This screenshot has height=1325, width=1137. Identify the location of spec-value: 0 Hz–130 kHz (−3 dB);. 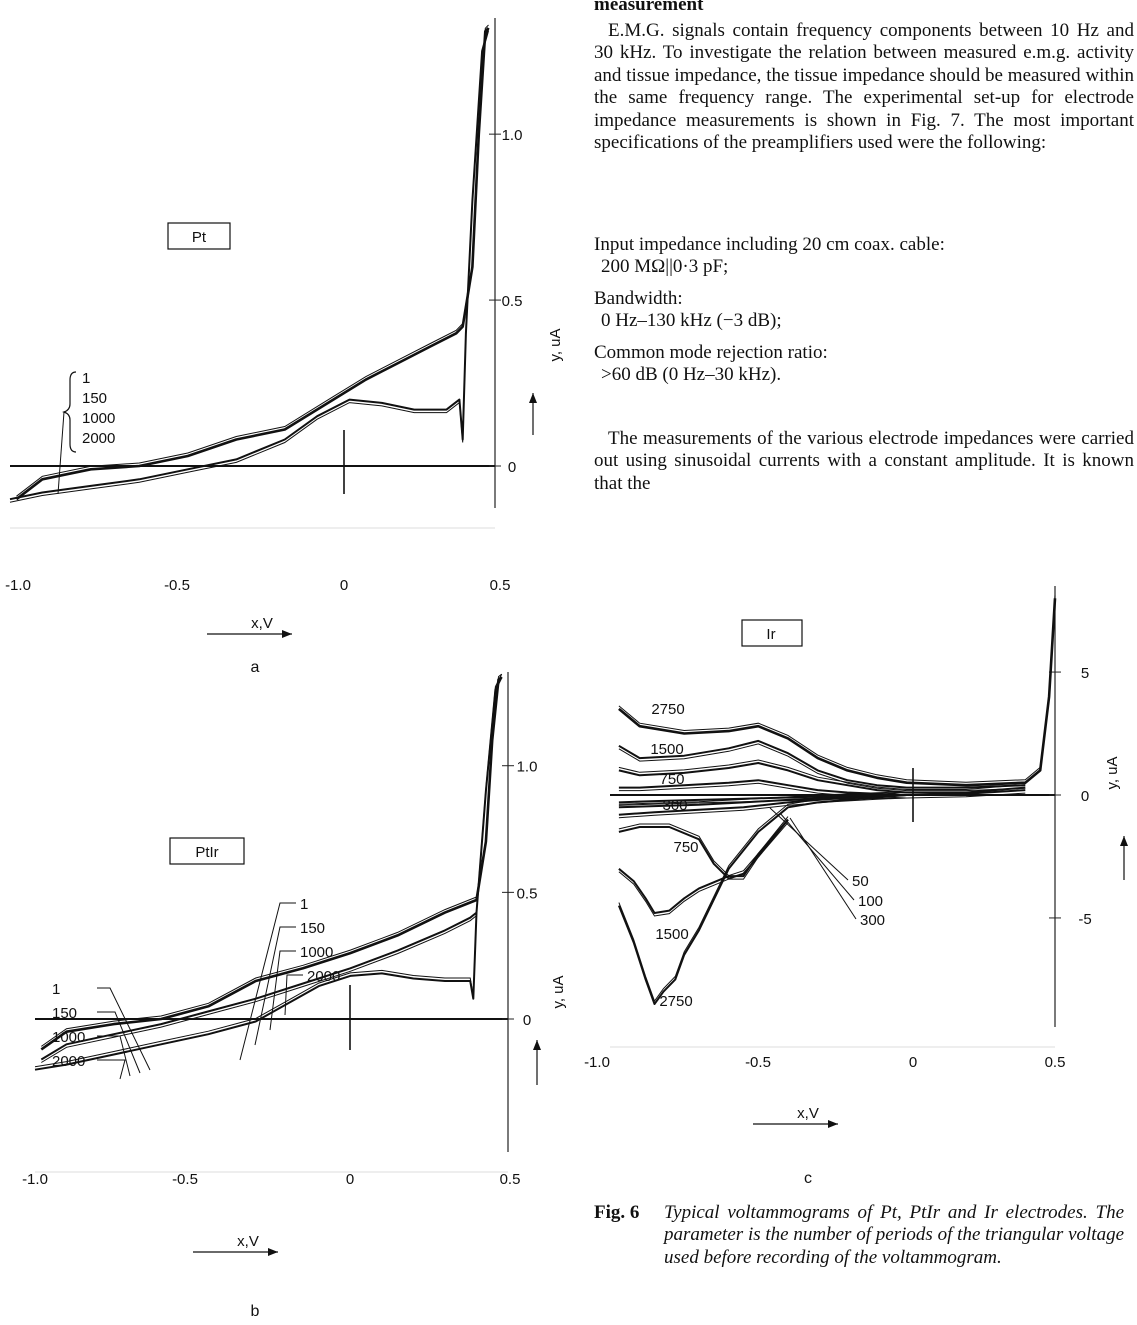
(691, 321).